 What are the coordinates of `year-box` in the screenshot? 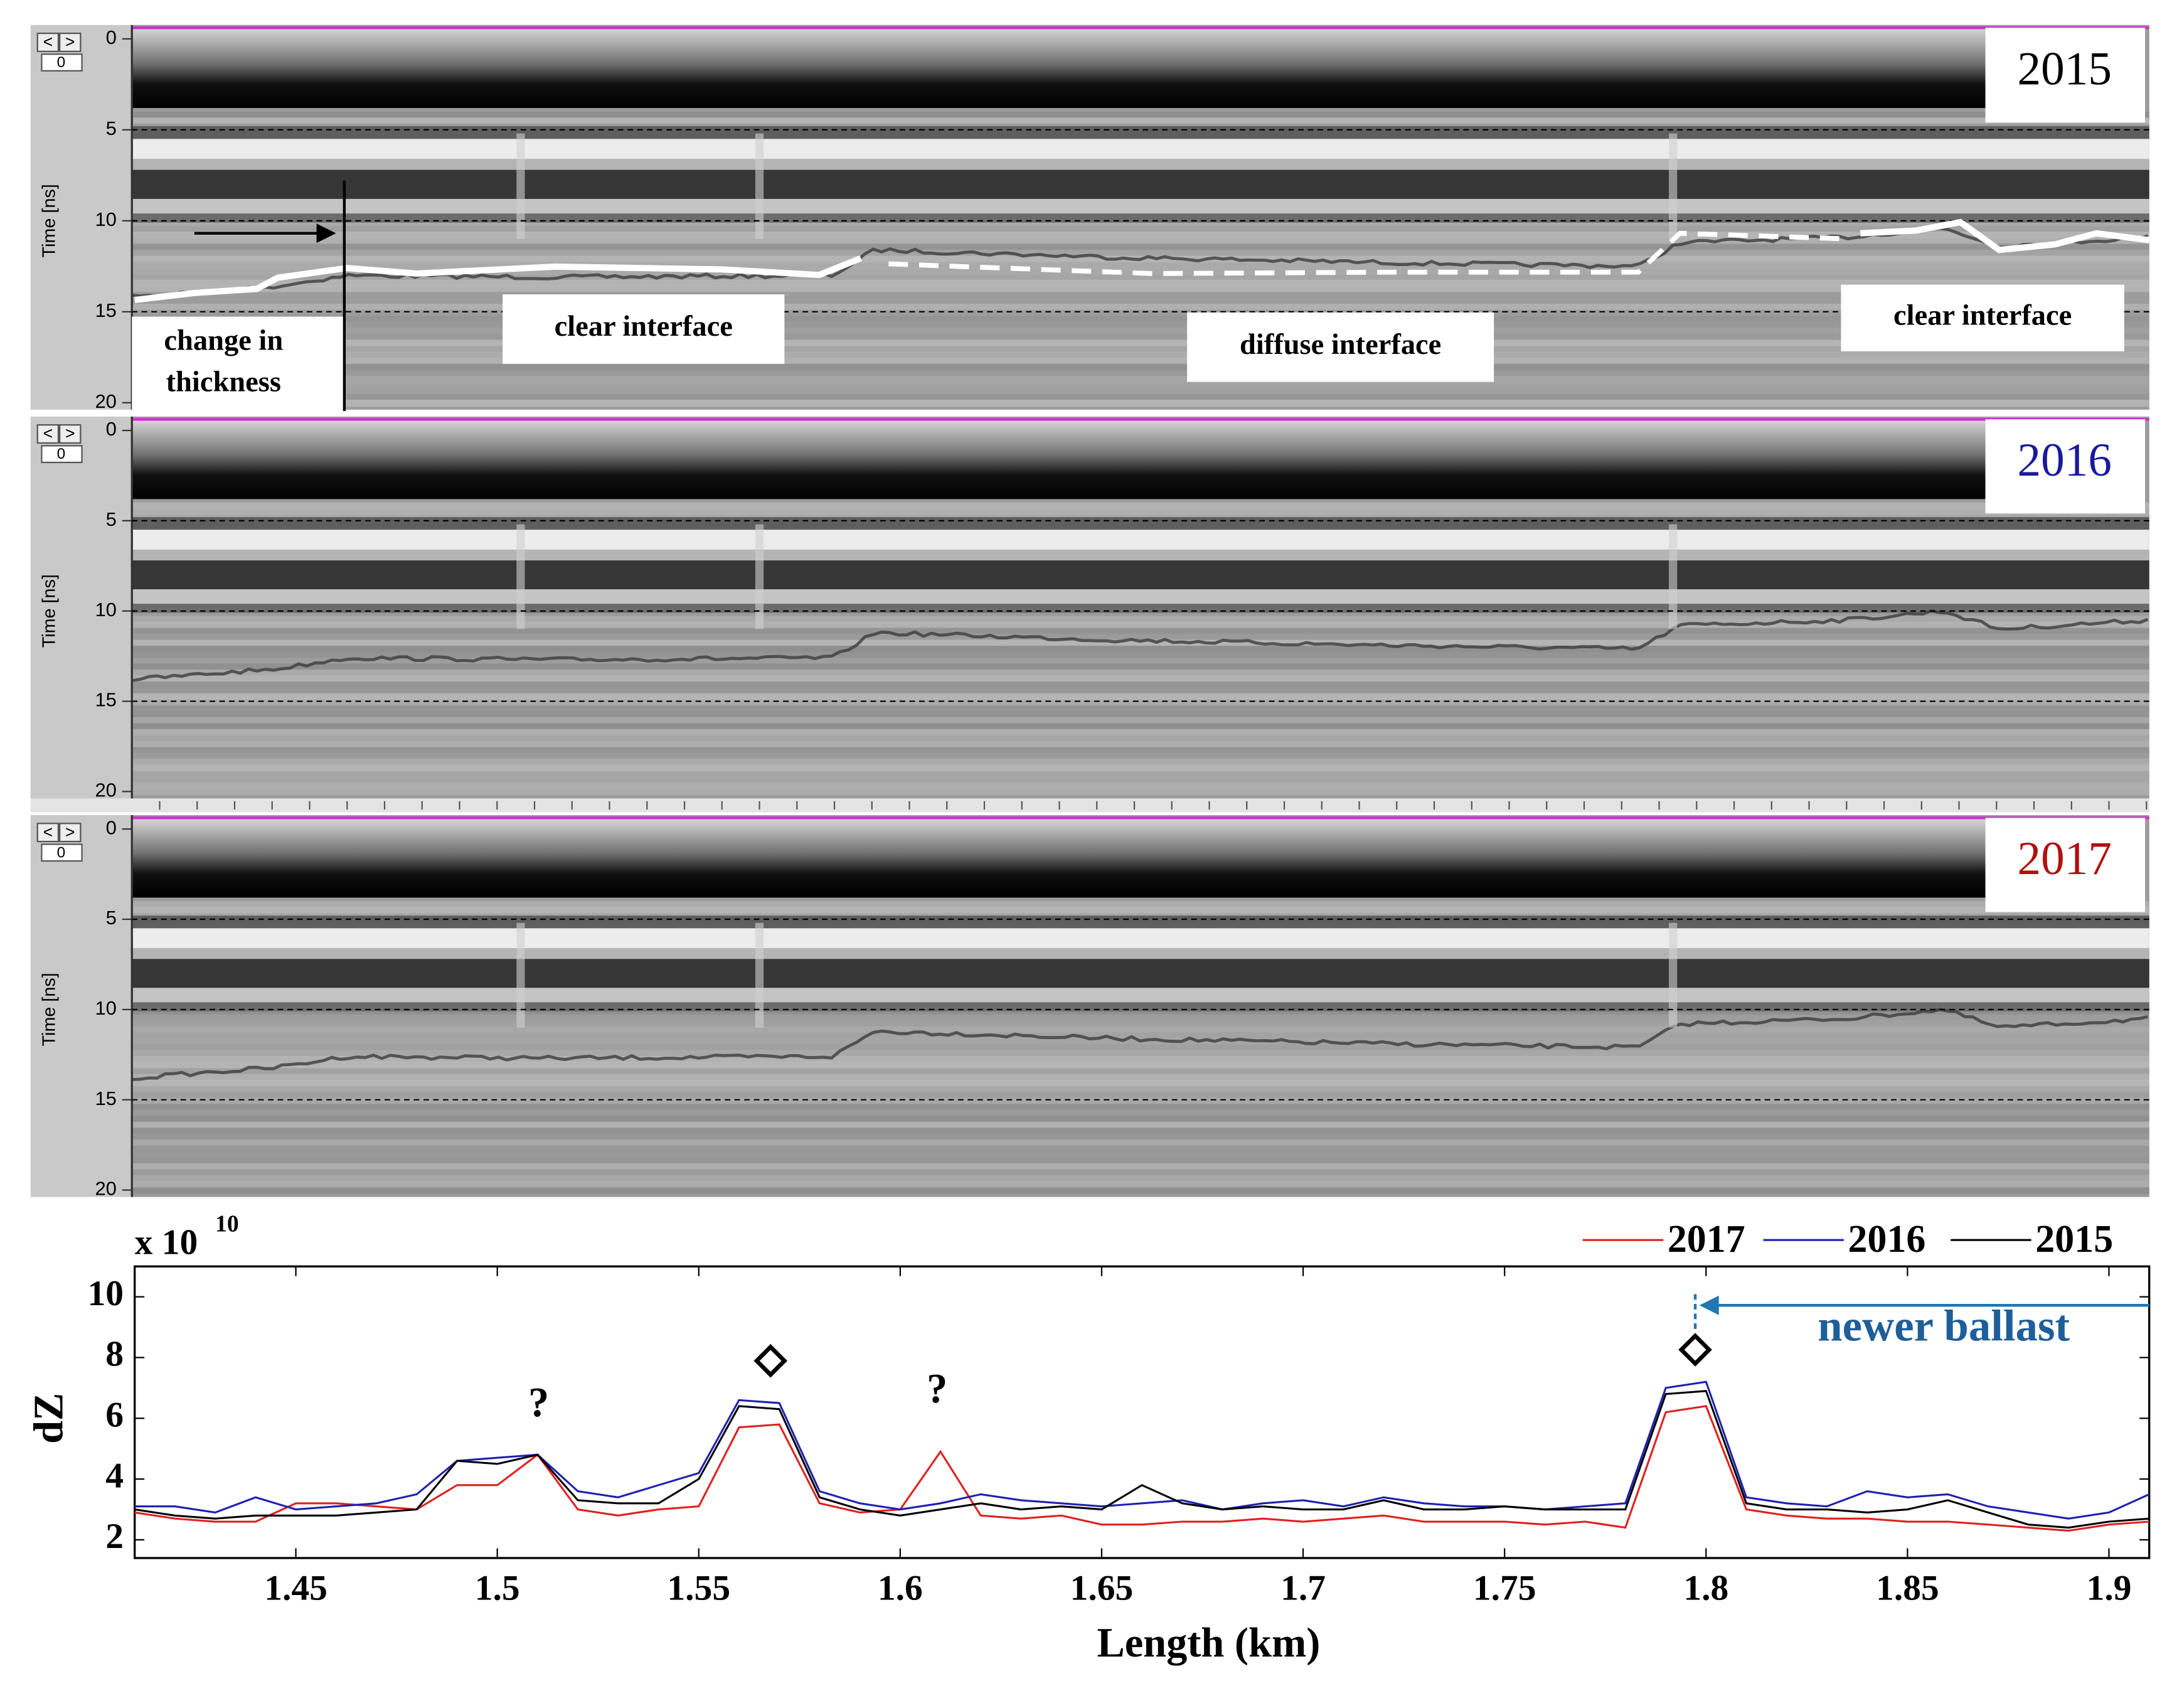 It's located at (2065, 466).